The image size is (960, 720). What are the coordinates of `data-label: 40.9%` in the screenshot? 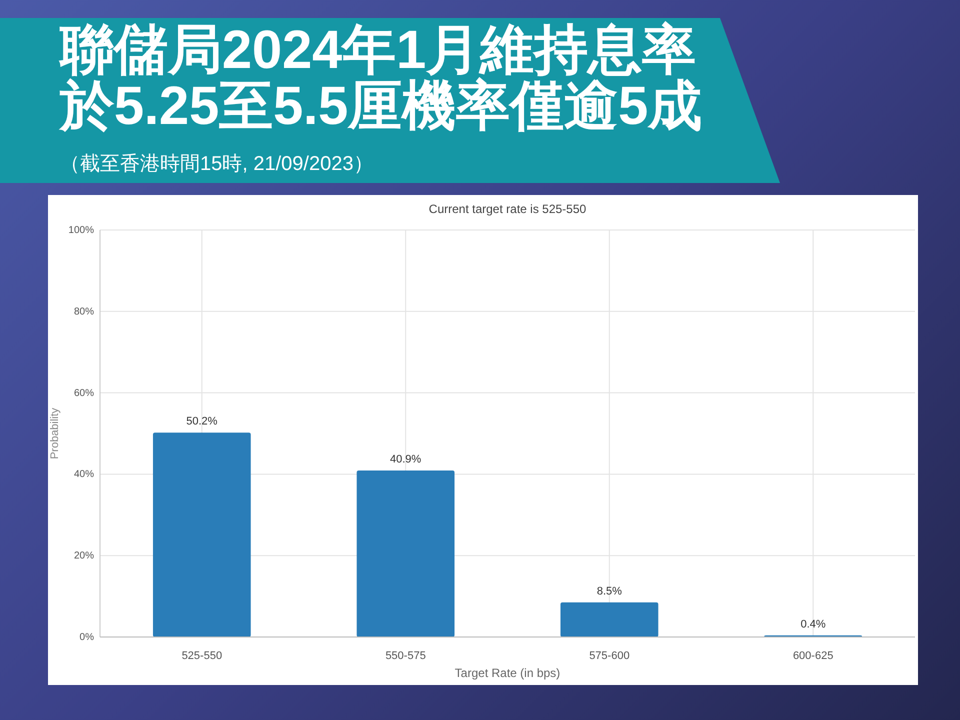 It's located at (406, 460).